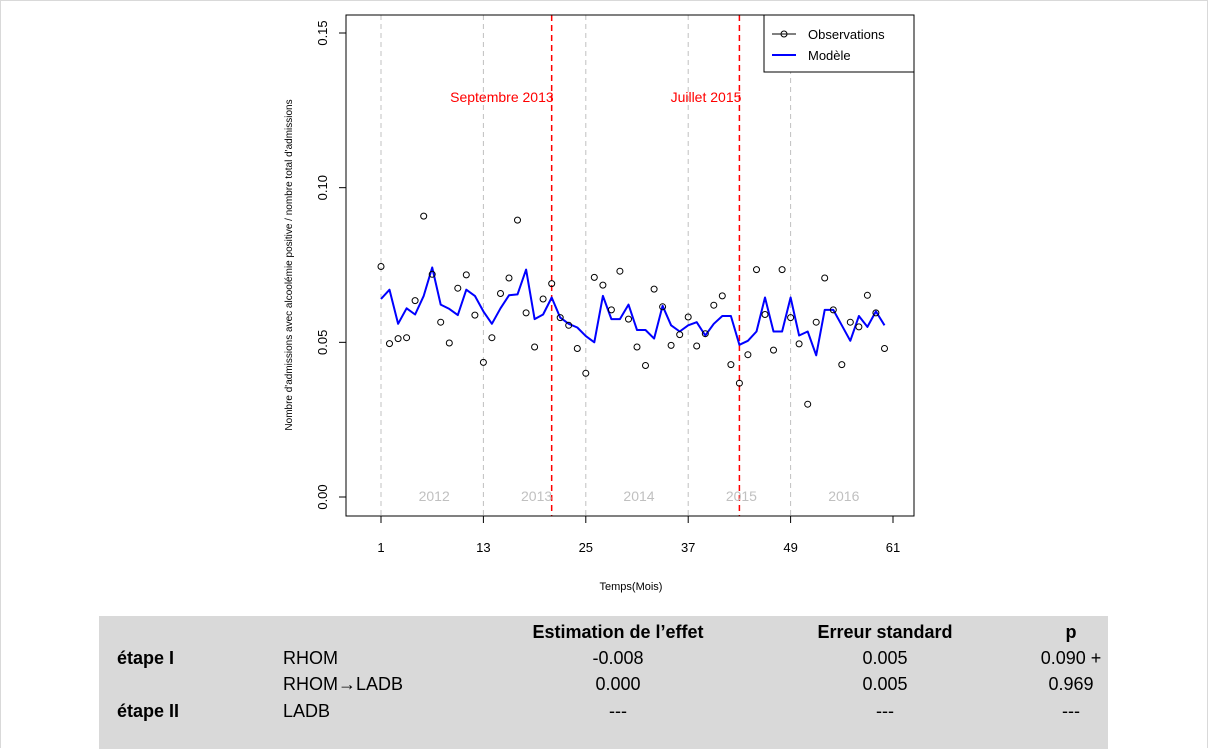  What do you see at coordinates (380, 547) in the screenshot?
I see `x-tick-label-1: 1` at bounding box center [380, 547].